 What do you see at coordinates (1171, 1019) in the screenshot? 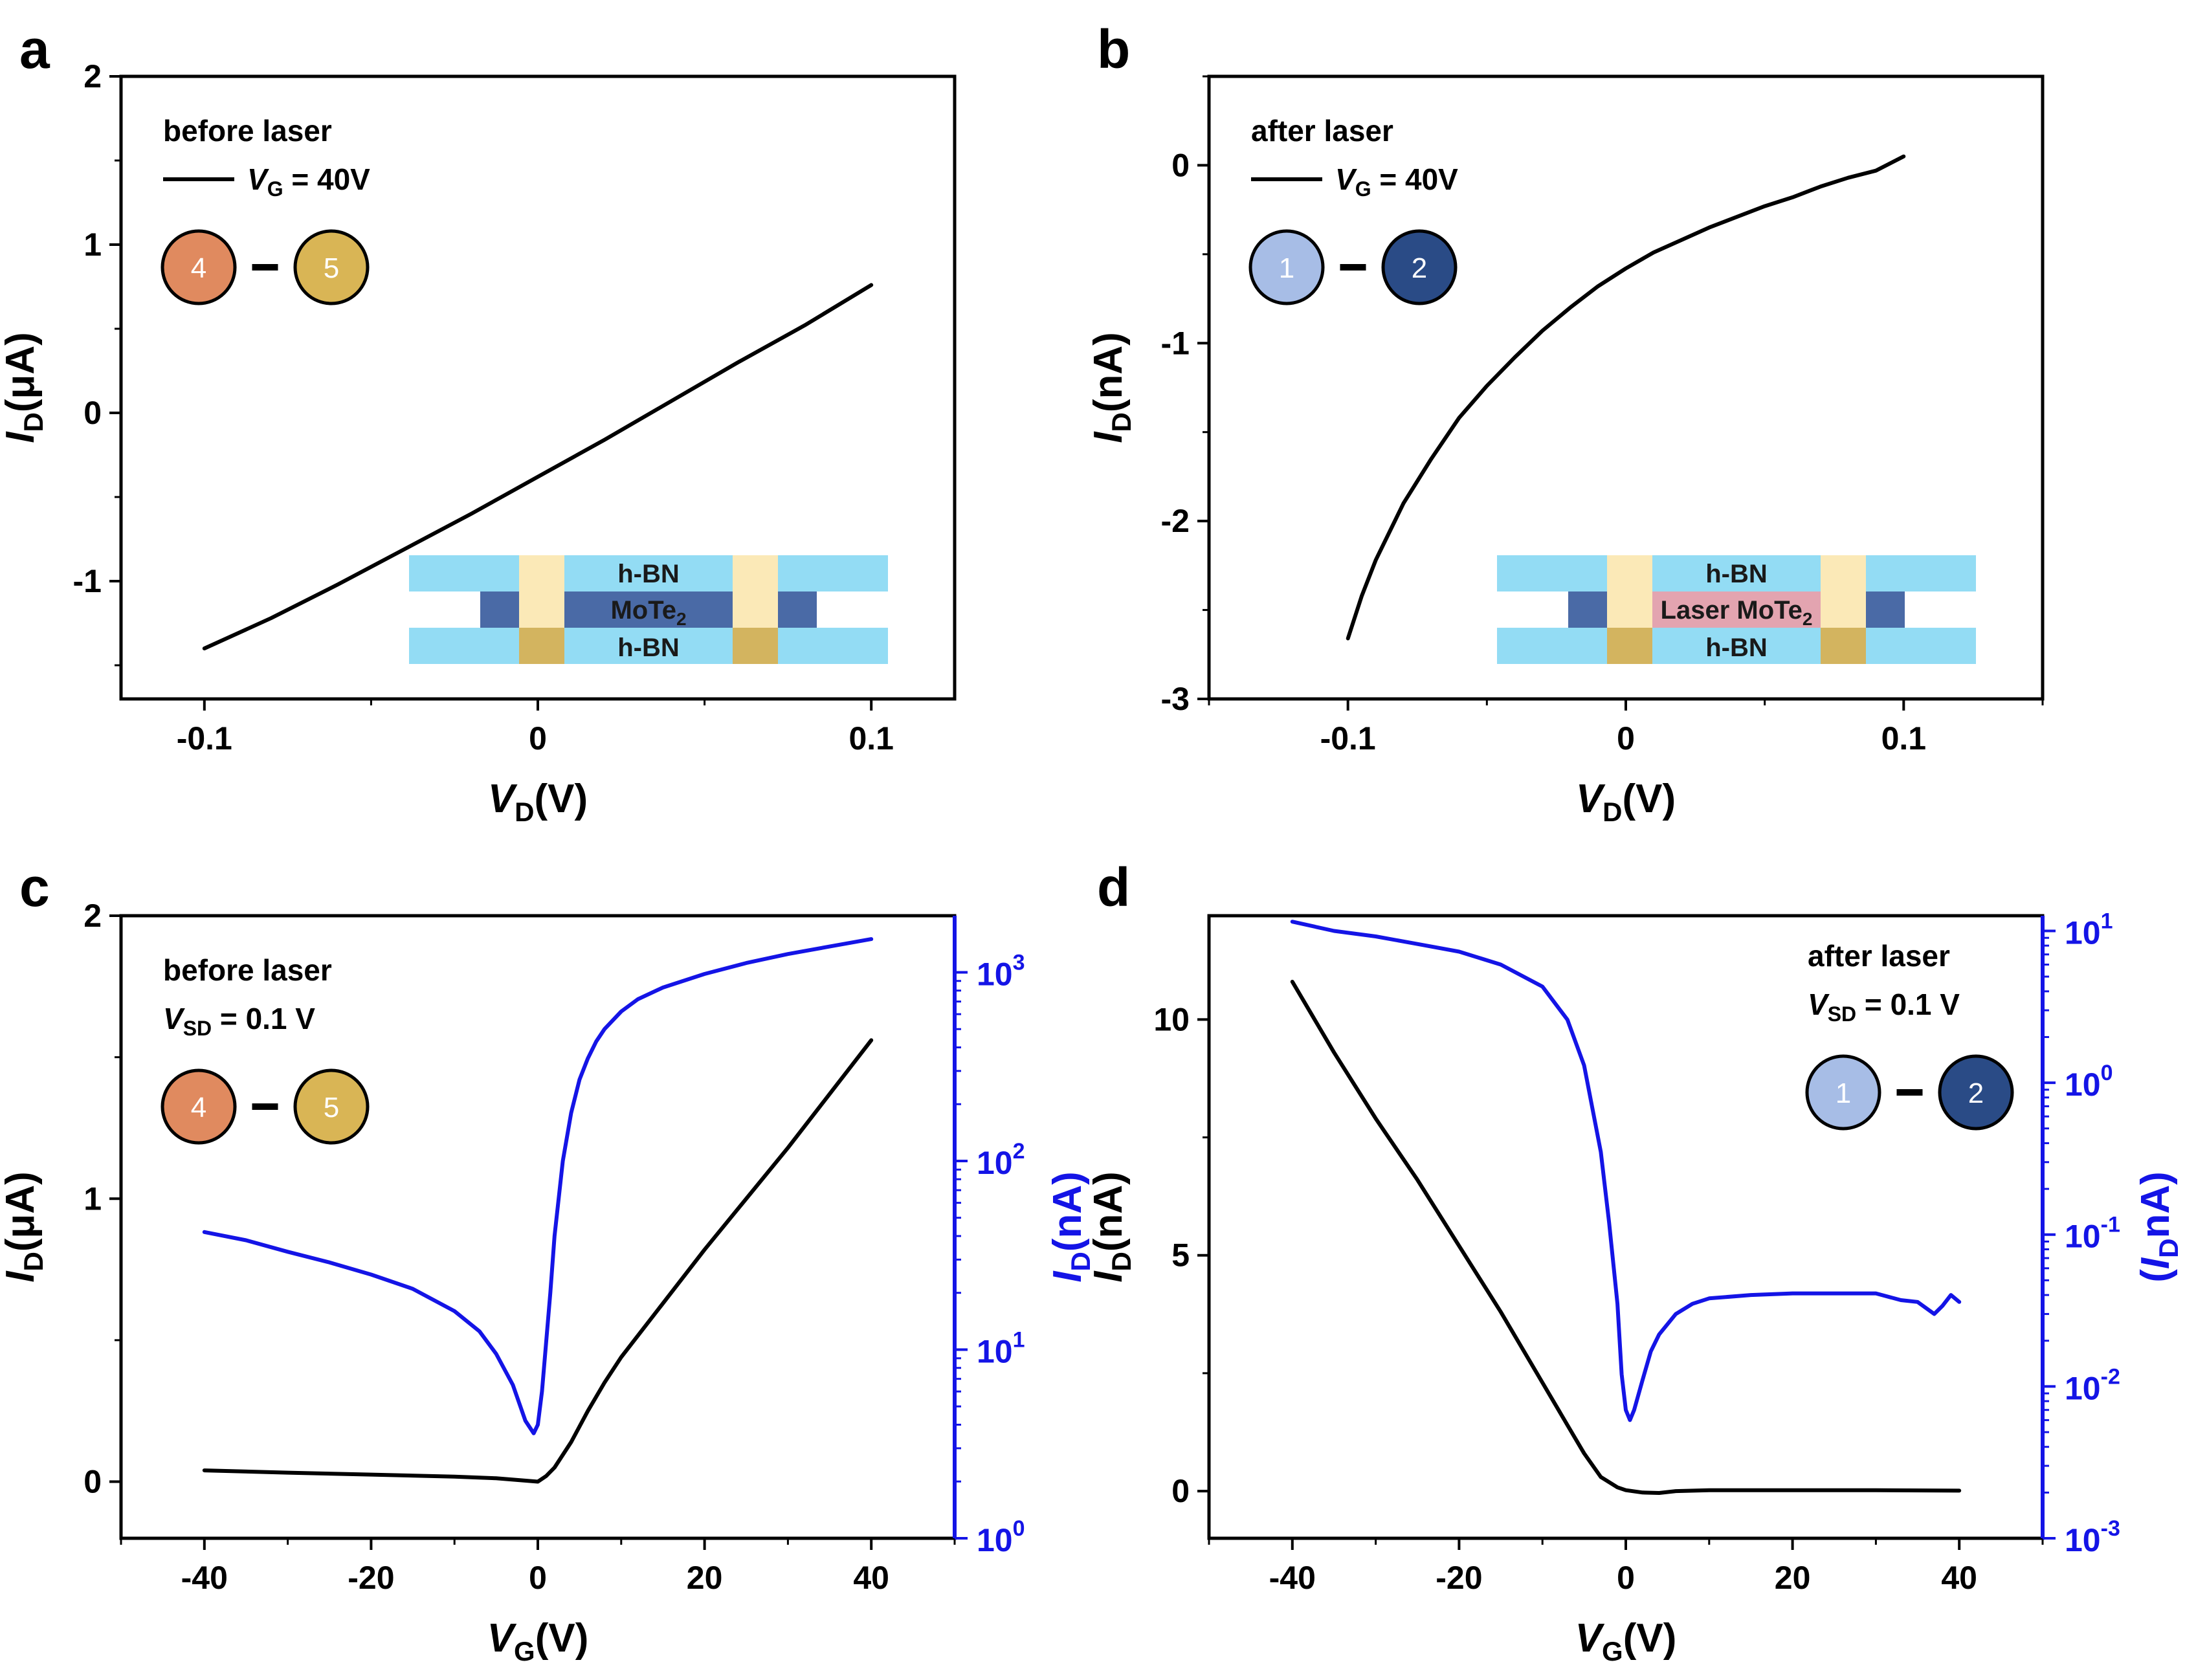
I see `y-tick-label: 10` at bounding box center [1171, 1019].